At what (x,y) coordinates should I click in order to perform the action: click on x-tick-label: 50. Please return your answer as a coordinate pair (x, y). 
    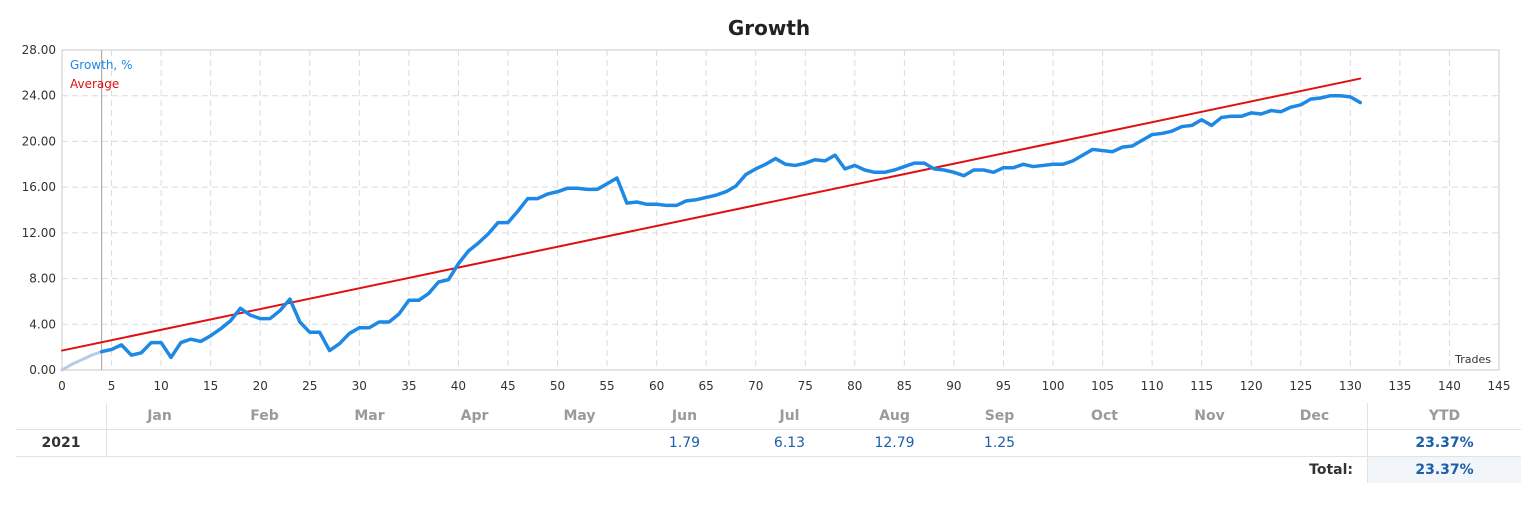
    Looking at the image, I should click on (557, 386).